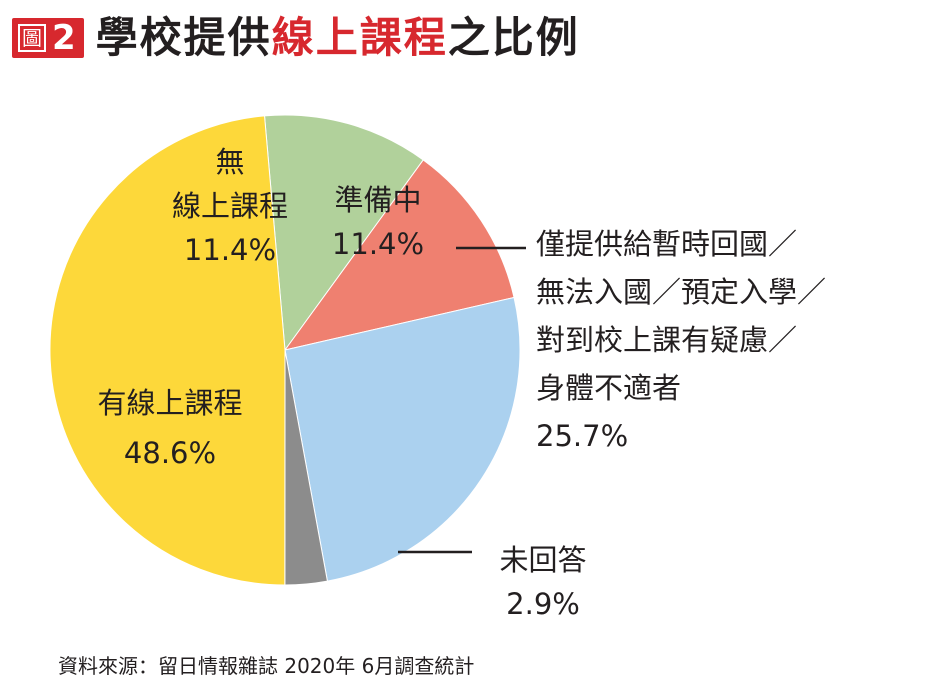 The height and width of the screenshot is (694, 950). I want to click on chart-title: 學校提供線上課程之比例, so click(338, 38).